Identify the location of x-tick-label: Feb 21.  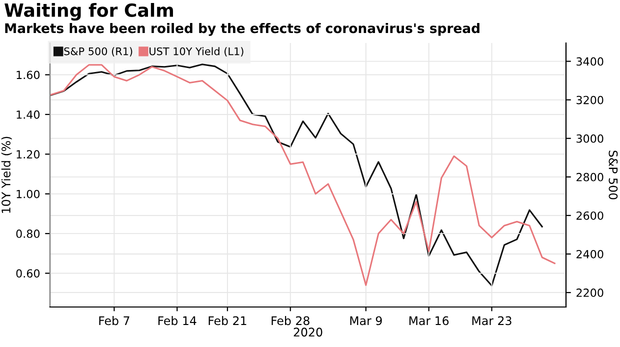
(227, 321).